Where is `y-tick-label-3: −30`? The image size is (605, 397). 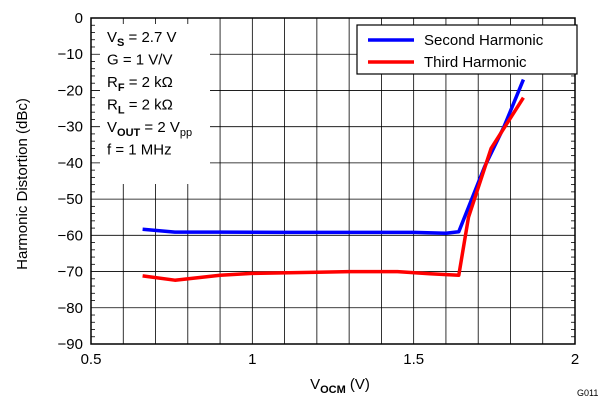 y-tick-label-3: −30 is located at coordinates (70, 127).